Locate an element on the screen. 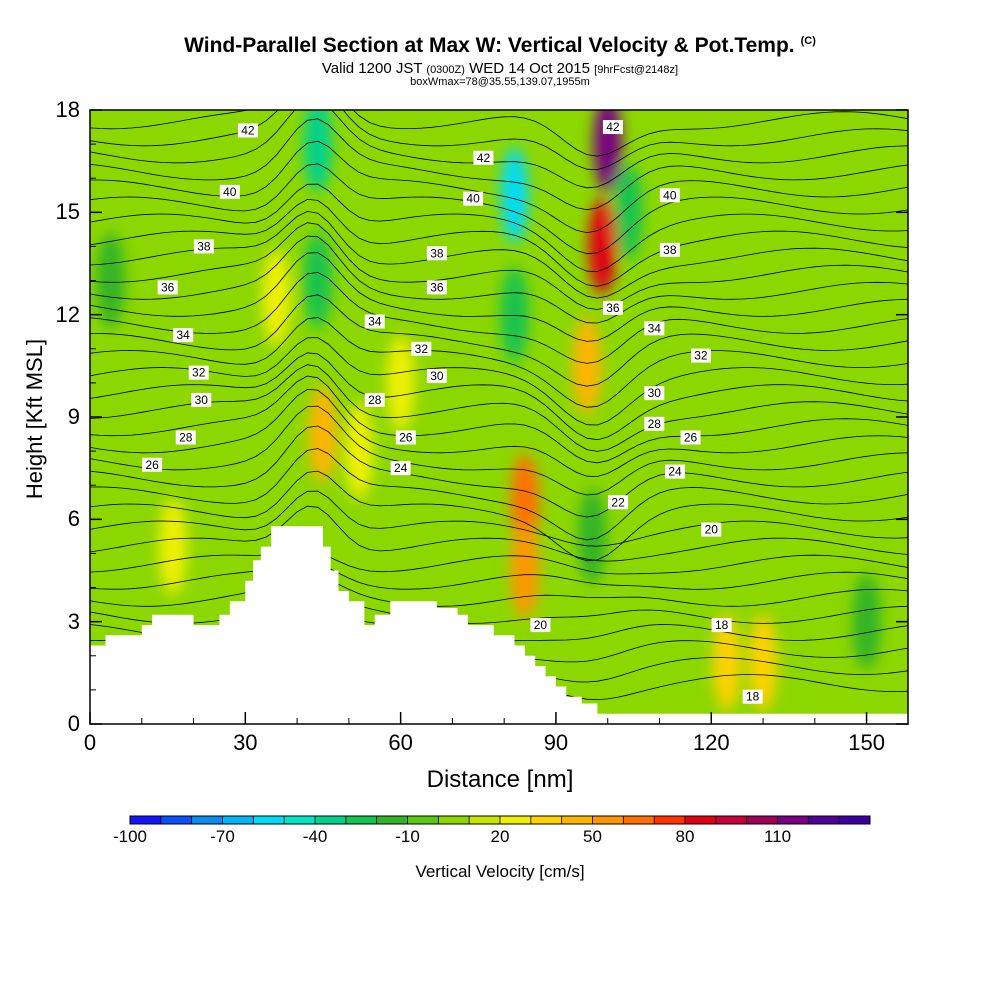  isentrope-label-5: 32 is located at coordinates (198, 372).